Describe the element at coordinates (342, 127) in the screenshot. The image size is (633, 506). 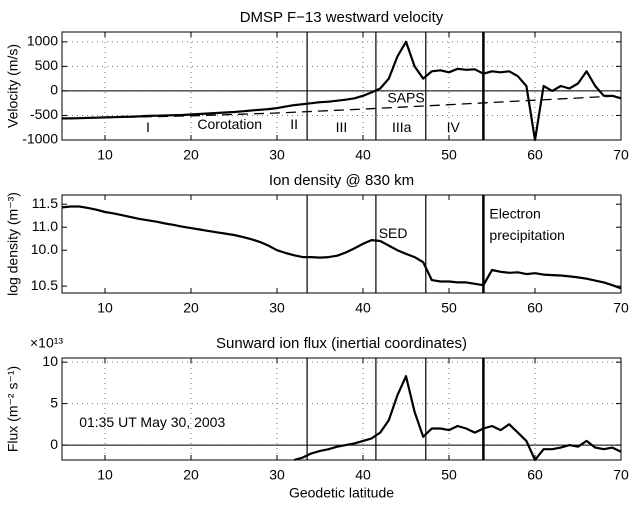
I see `annotation: III` at that location.